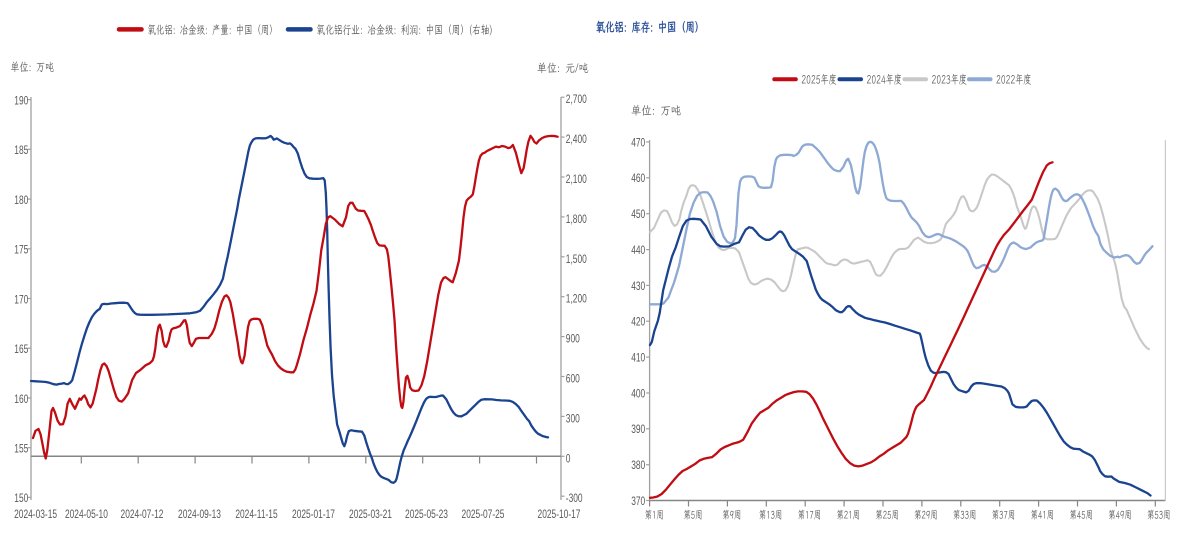 Image resolution: width=1180 pixels, height=535 pixels. I want to click on svg-text: 410, so click(638, 358).